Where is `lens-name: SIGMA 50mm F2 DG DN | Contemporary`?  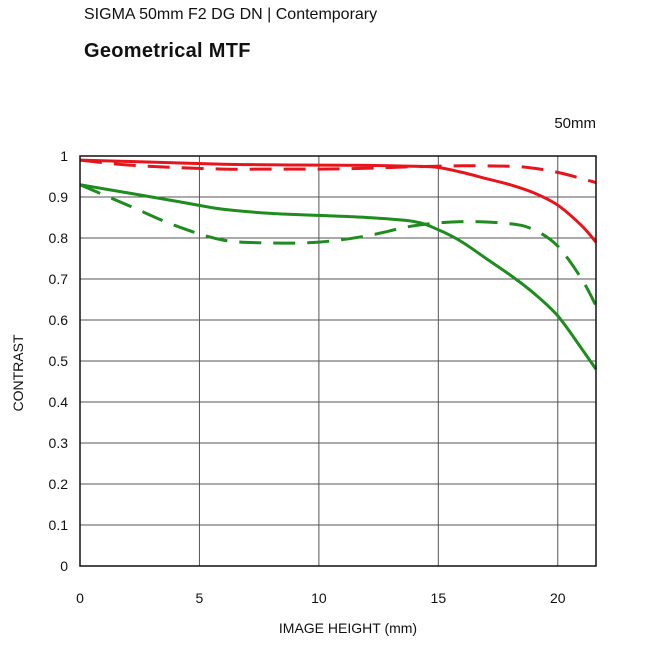
lens-name: SIGMA 50mm F2 DG DN | Contemporary is located at coordinates (231, 14).